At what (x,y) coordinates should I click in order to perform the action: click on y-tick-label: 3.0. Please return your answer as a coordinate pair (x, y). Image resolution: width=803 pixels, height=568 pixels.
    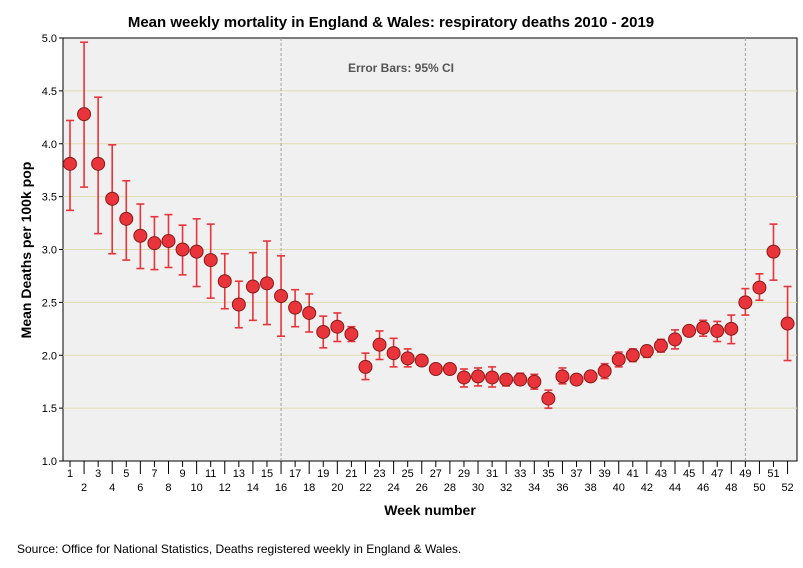
    Looking at the image, I should click on (49, 251).